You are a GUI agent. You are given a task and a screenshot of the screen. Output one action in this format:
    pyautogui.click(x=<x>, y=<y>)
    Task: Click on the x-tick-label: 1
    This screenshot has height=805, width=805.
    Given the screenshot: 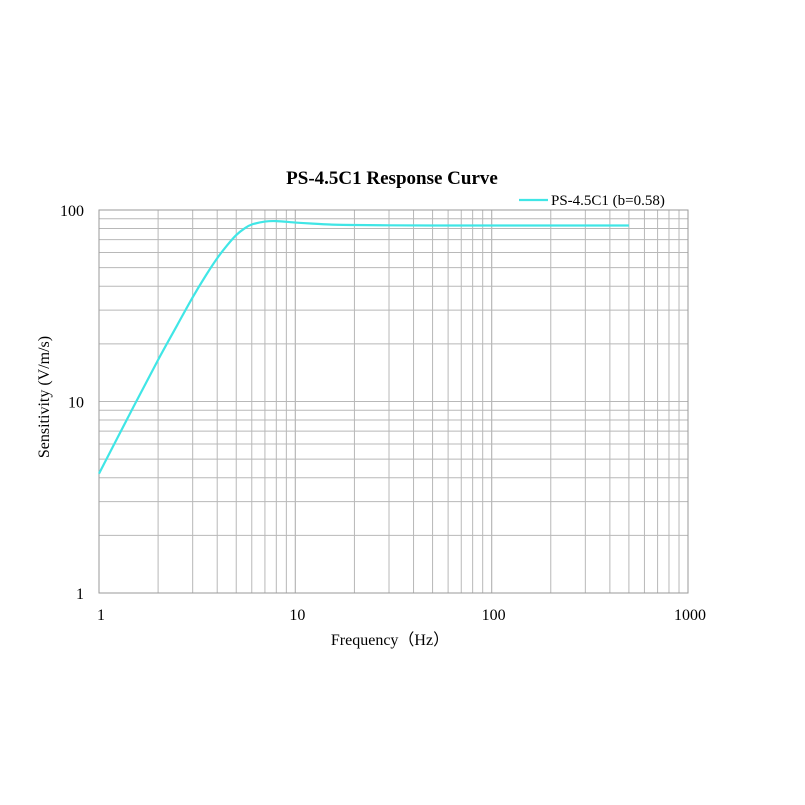 What is the action you would take?
    pyautogui.click(x=101, y=615)
    